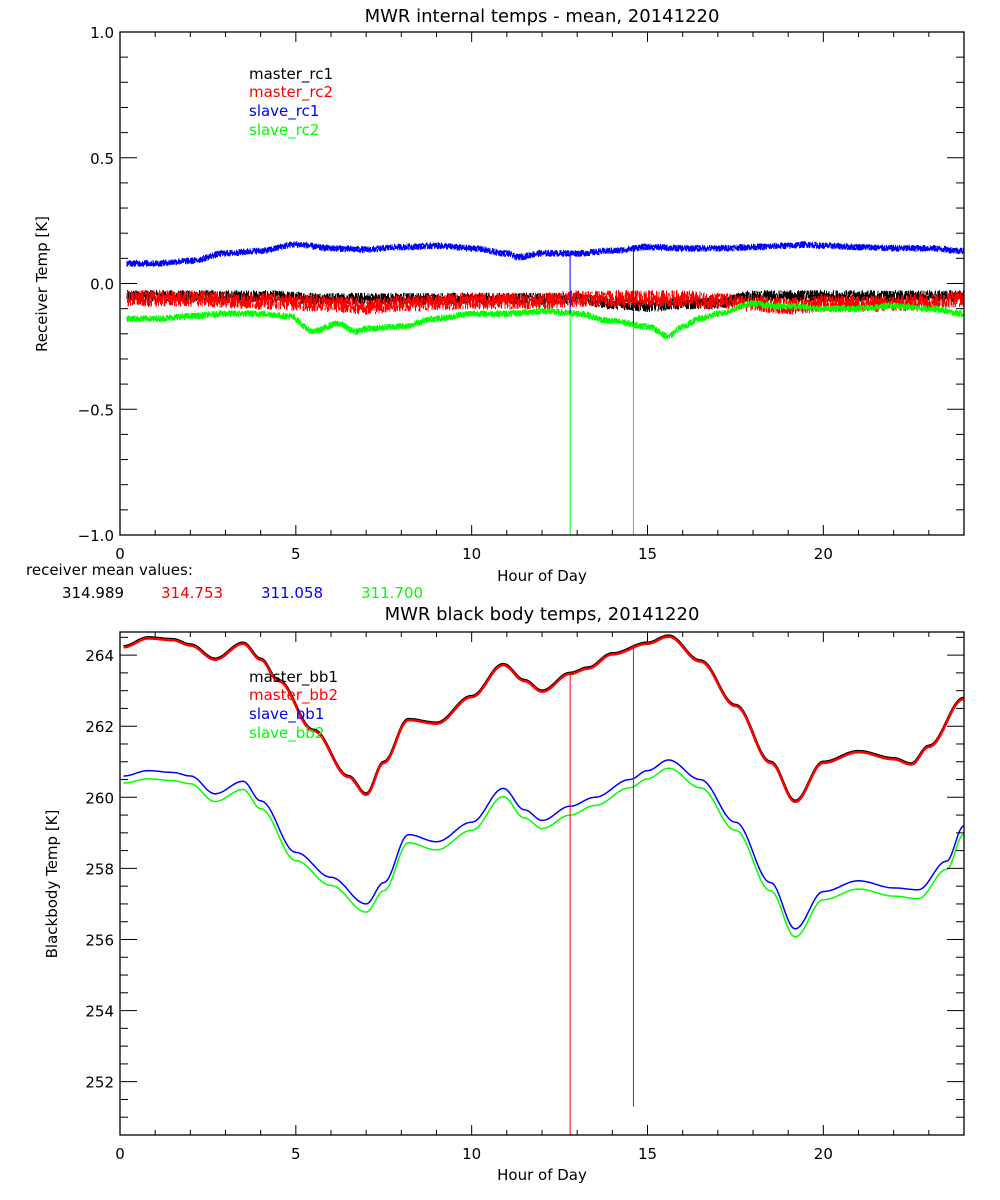 This screenshot has width=1000, height=1200. Describe the element at coordinates (296, 1154) in the screenshot. I see `plot2-xtick-label: 5` at that location.